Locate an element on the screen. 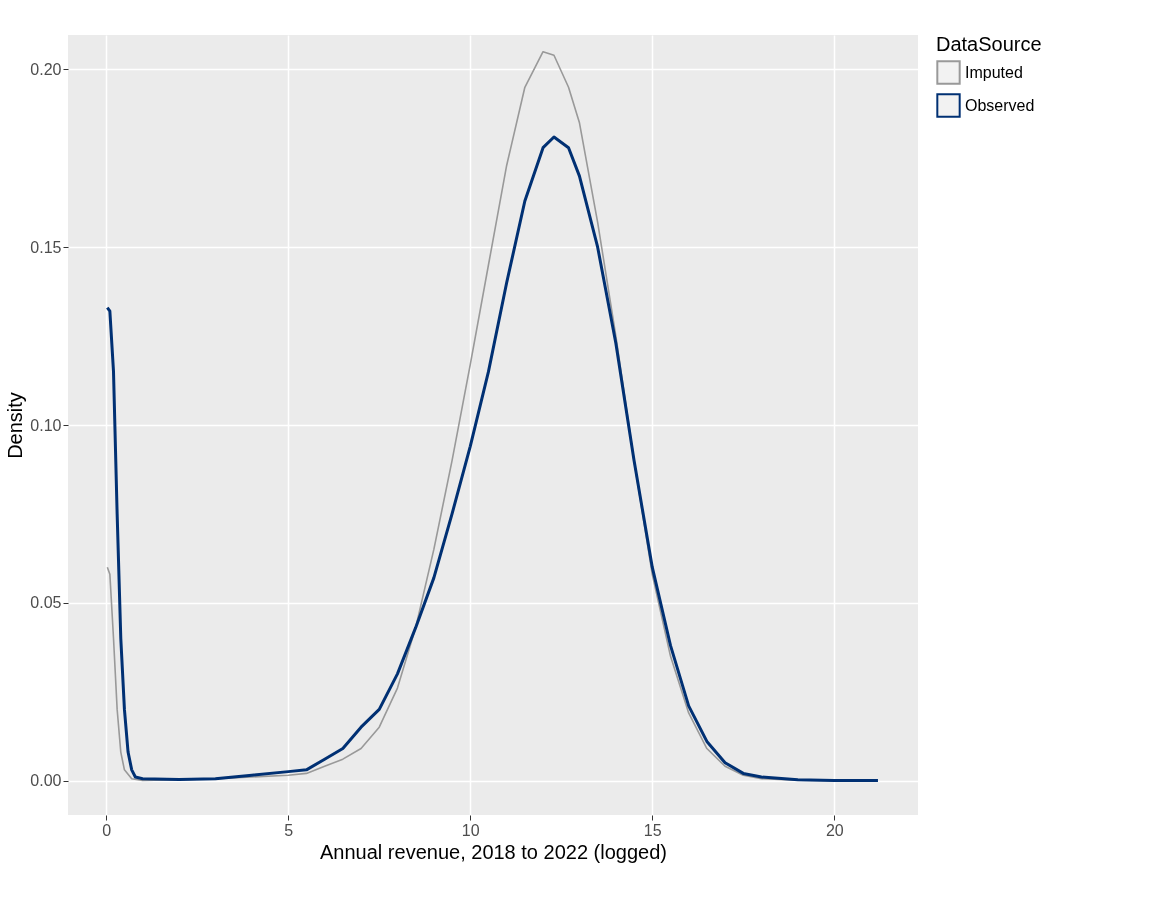  legend-label: Imputed is located at coordinates (994, 72).